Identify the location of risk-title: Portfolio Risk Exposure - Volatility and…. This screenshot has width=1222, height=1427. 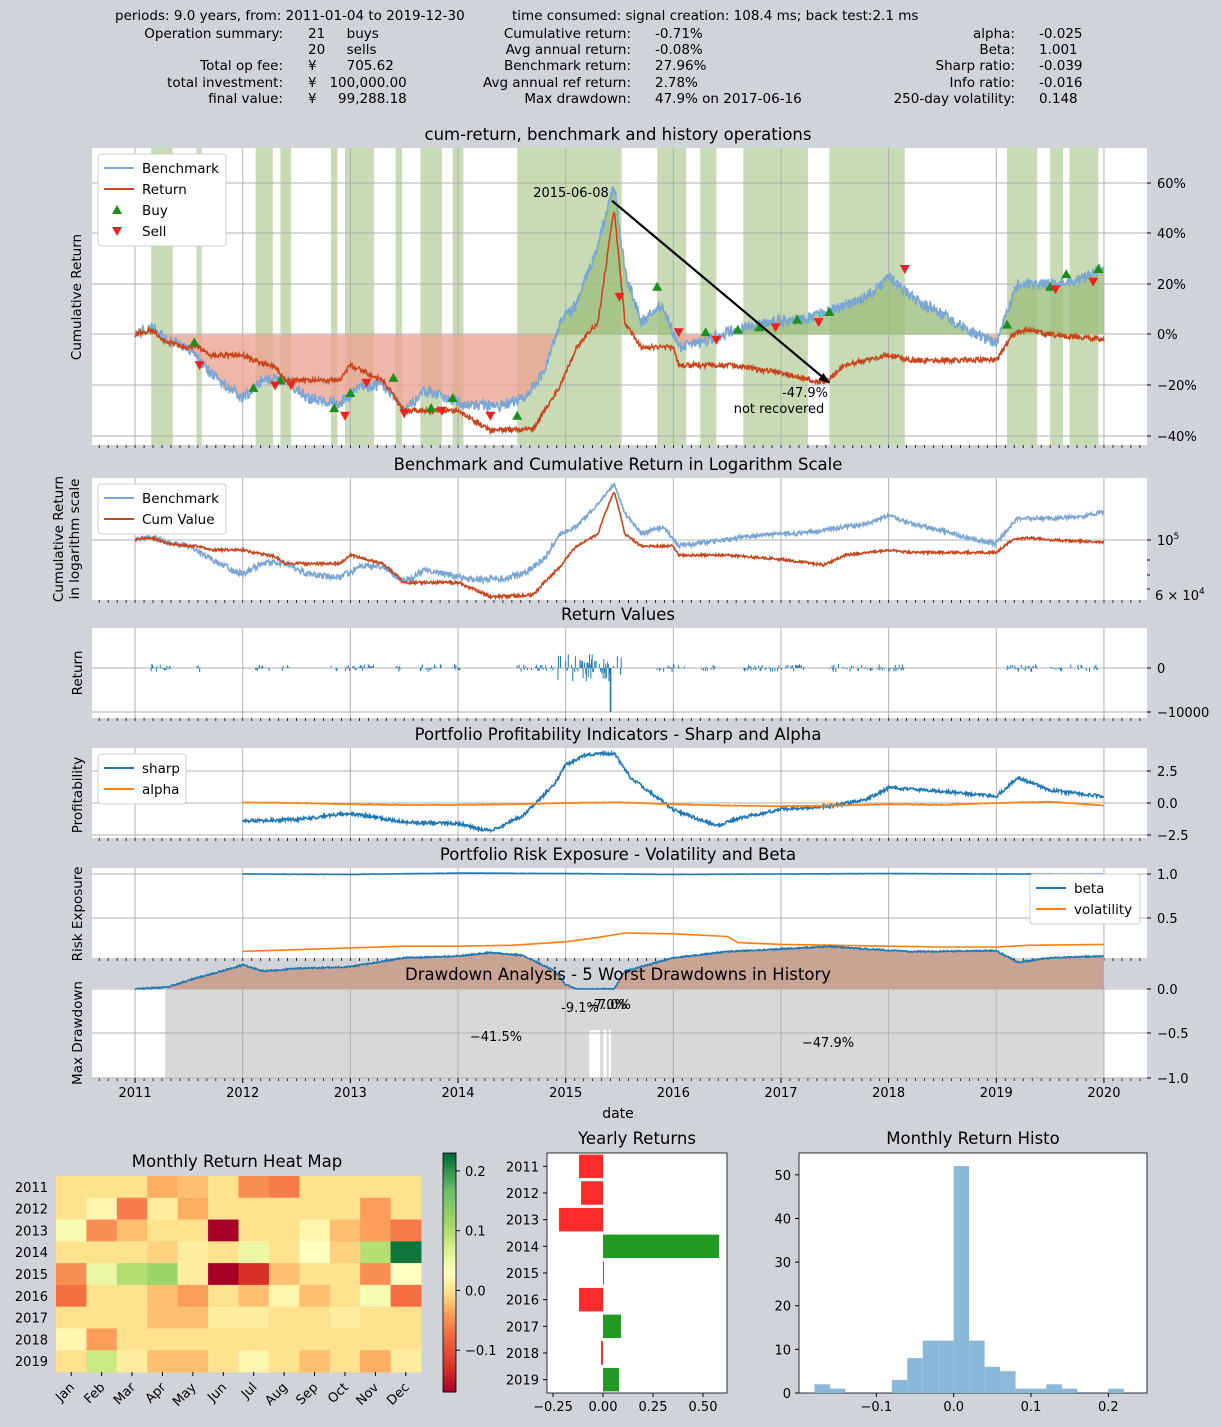
(618, 854).